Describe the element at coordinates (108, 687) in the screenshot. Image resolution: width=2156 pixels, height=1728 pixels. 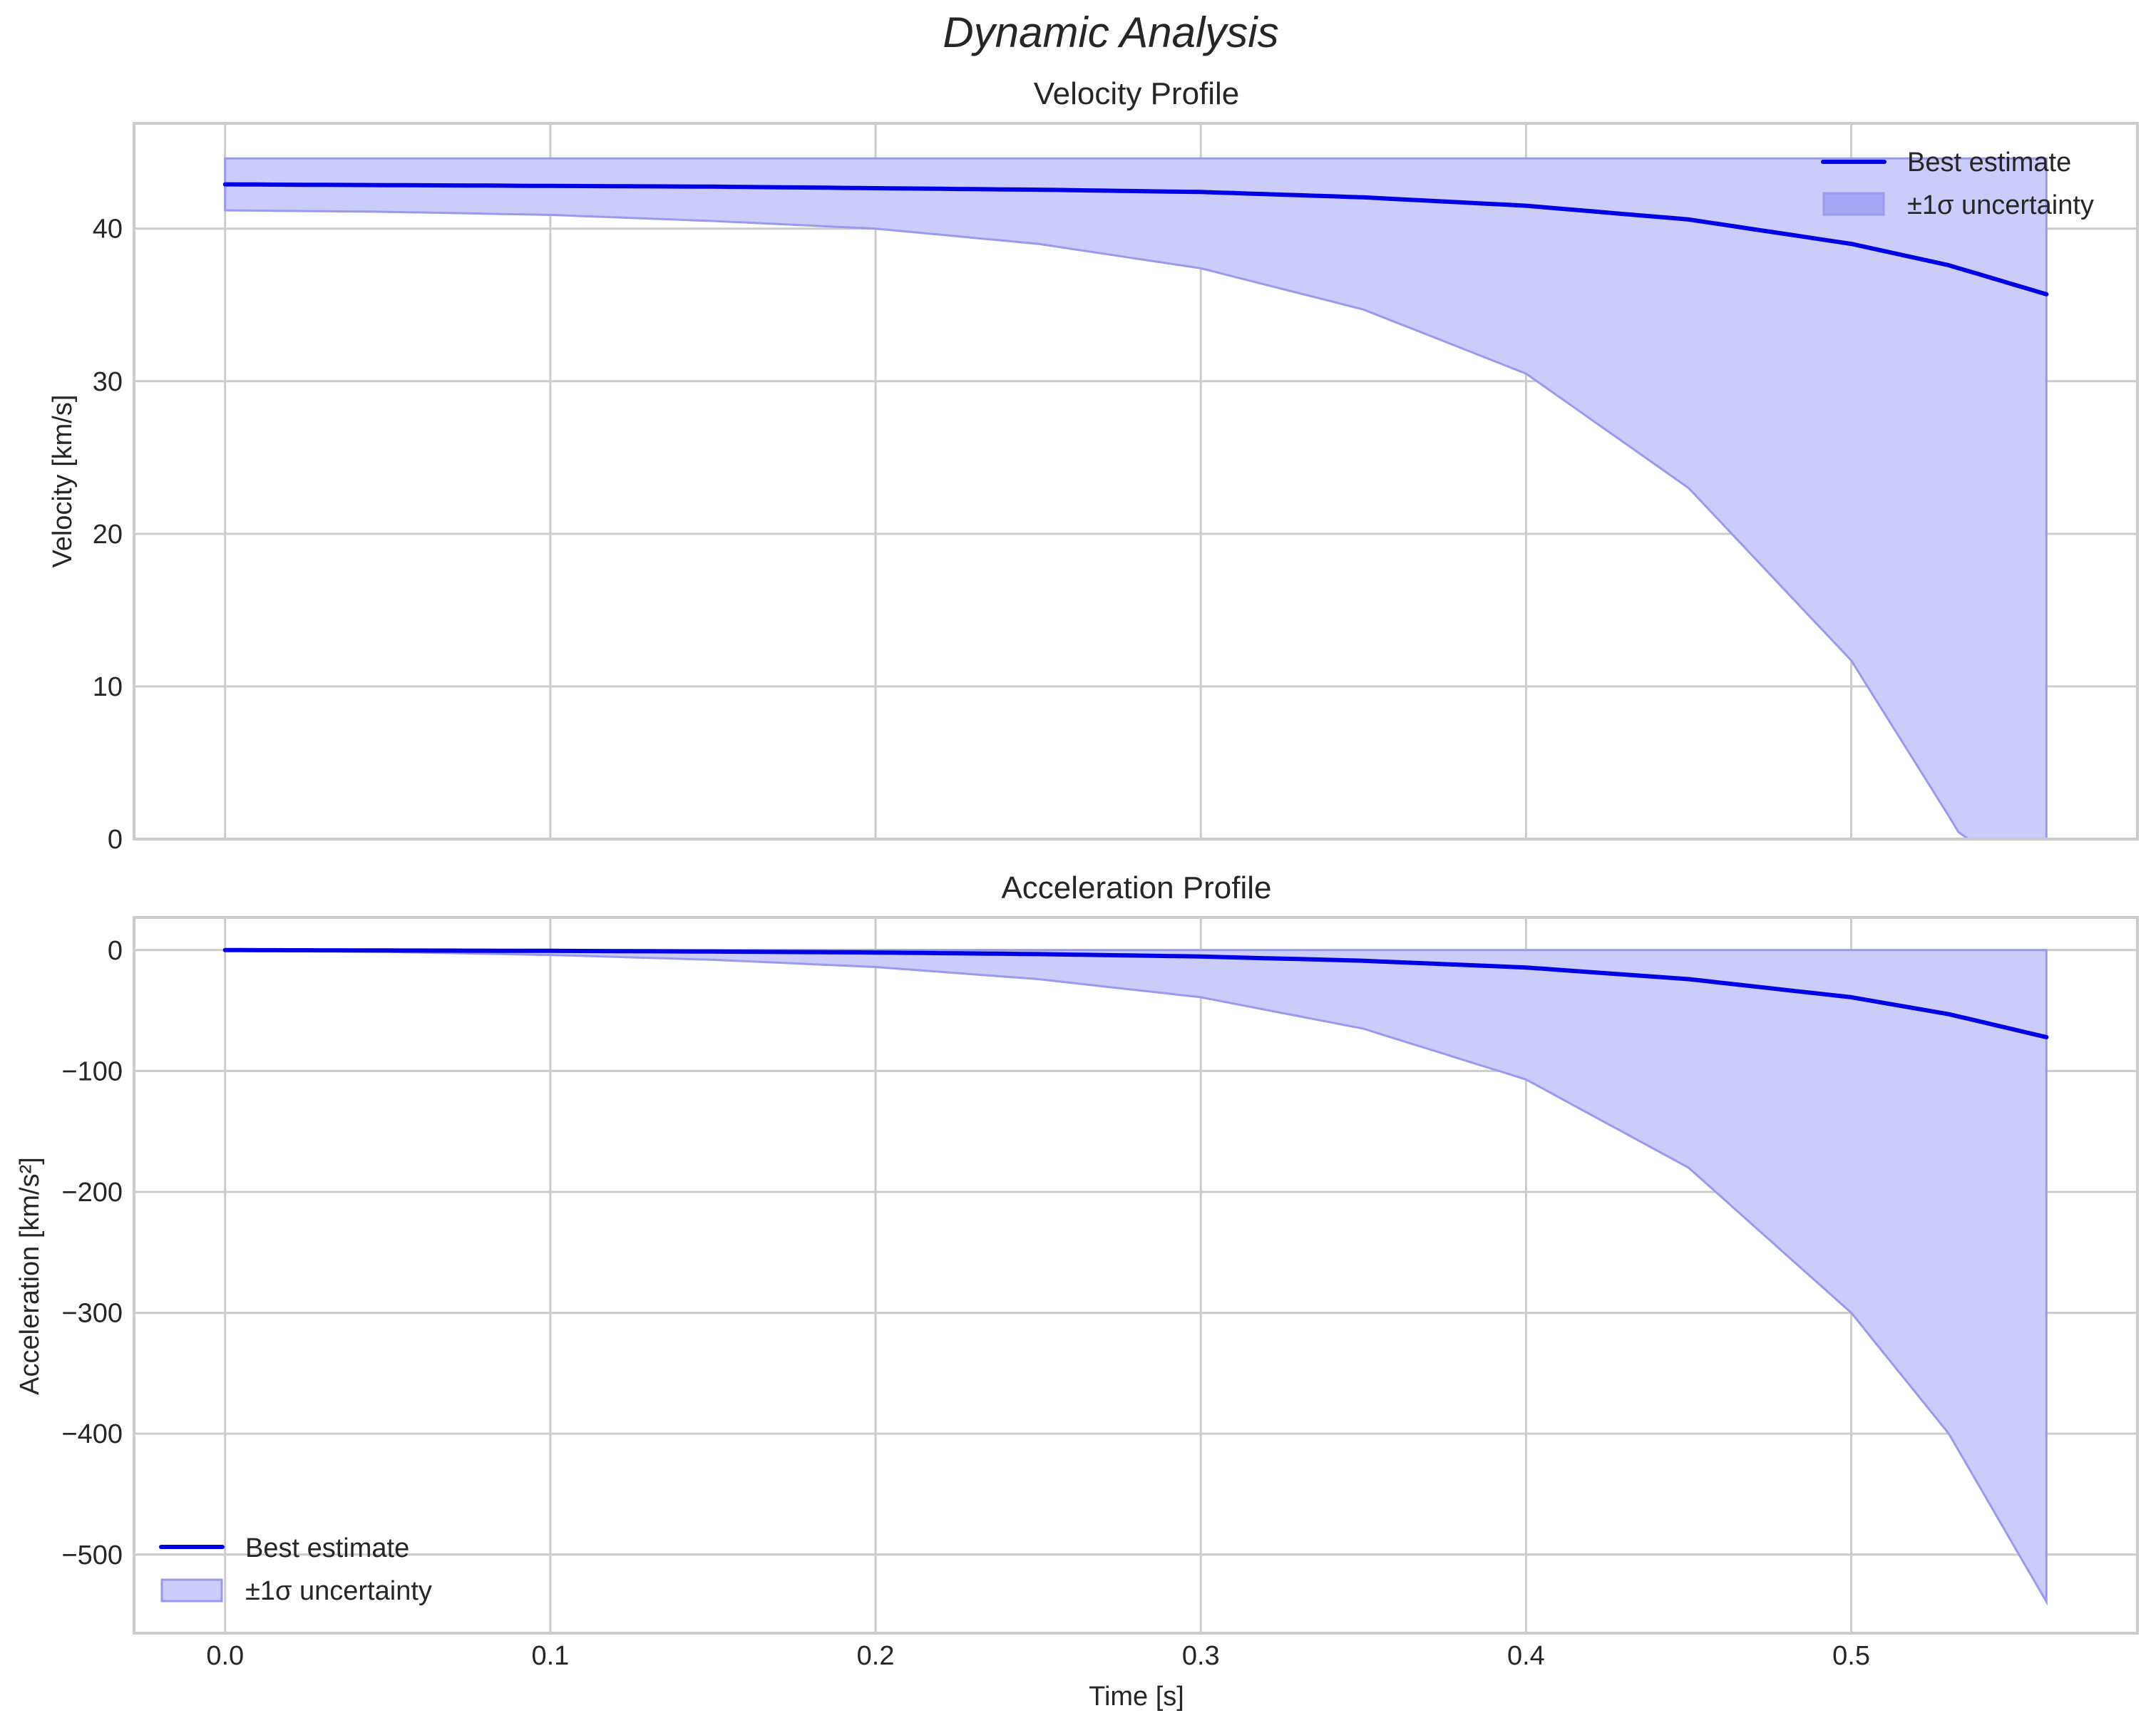
I see `y-tick-label: 10` at that location.